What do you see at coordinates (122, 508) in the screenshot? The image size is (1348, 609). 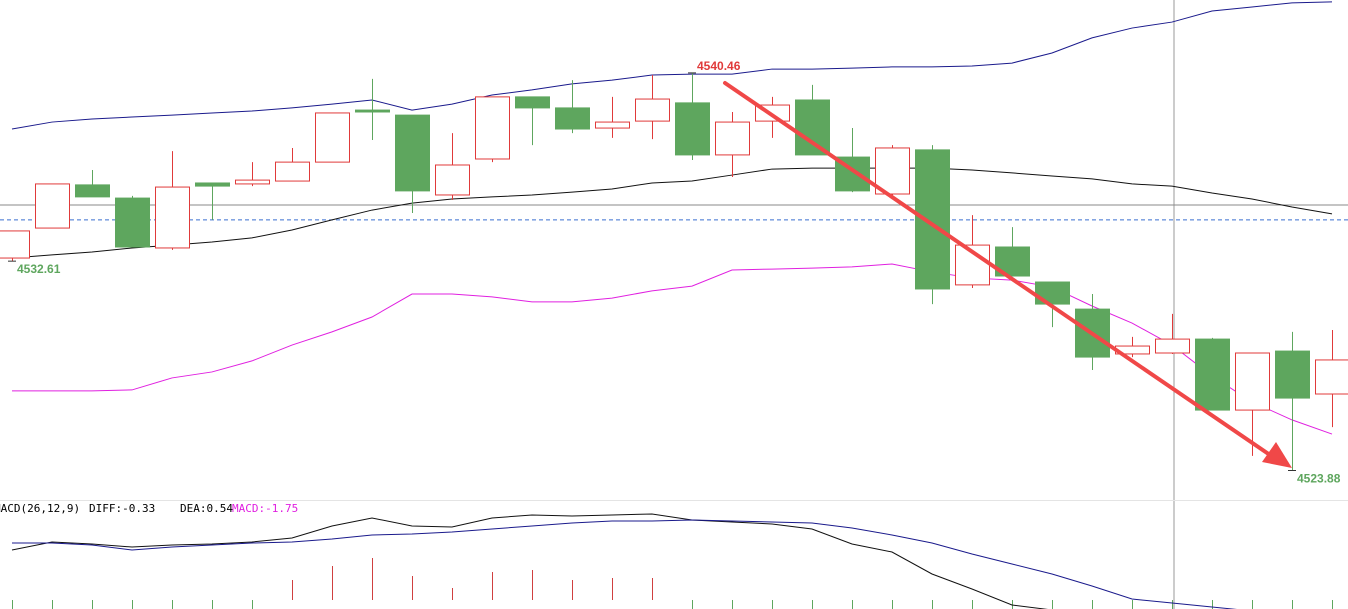 I see `macd-legend: DIFF:-0.33` at bounding box center [122, 508].